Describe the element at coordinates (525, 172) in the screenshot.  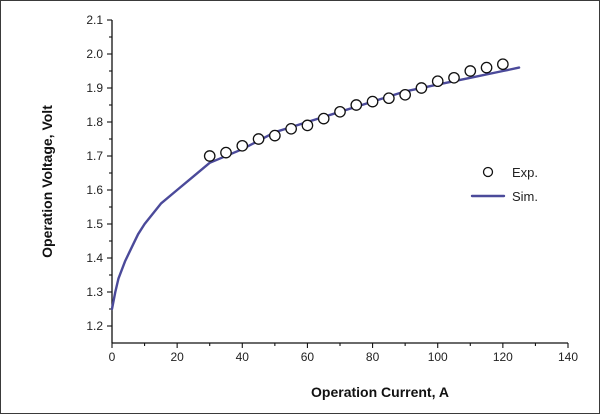
I see `legend-exp-label: Exp.` at that location.